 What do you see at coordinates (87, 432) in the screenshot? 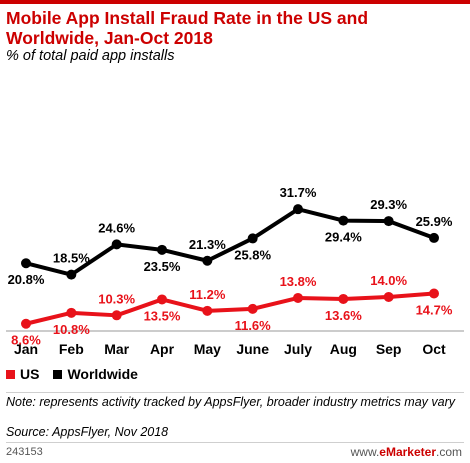
I see `source-line: Source: AppsFlyer, Nov 2018` at bounding box center [87, 432].